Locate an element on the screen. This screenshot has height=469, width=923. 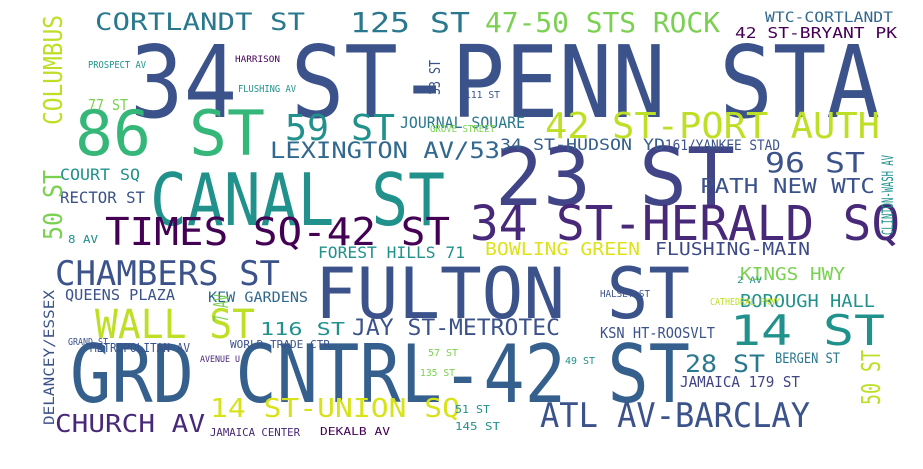
word: CANAL ST is located at coordinates (297, 200).